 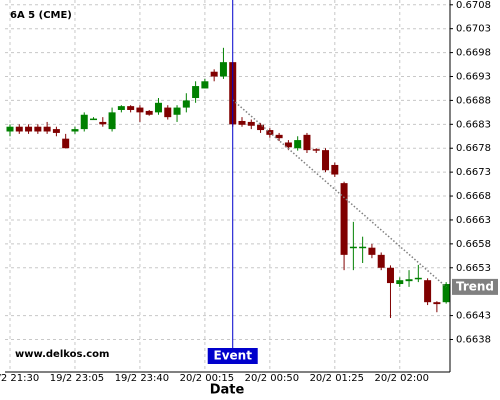 I want to click on y-tick-label: 0.6638, so click(x=473, y=339).